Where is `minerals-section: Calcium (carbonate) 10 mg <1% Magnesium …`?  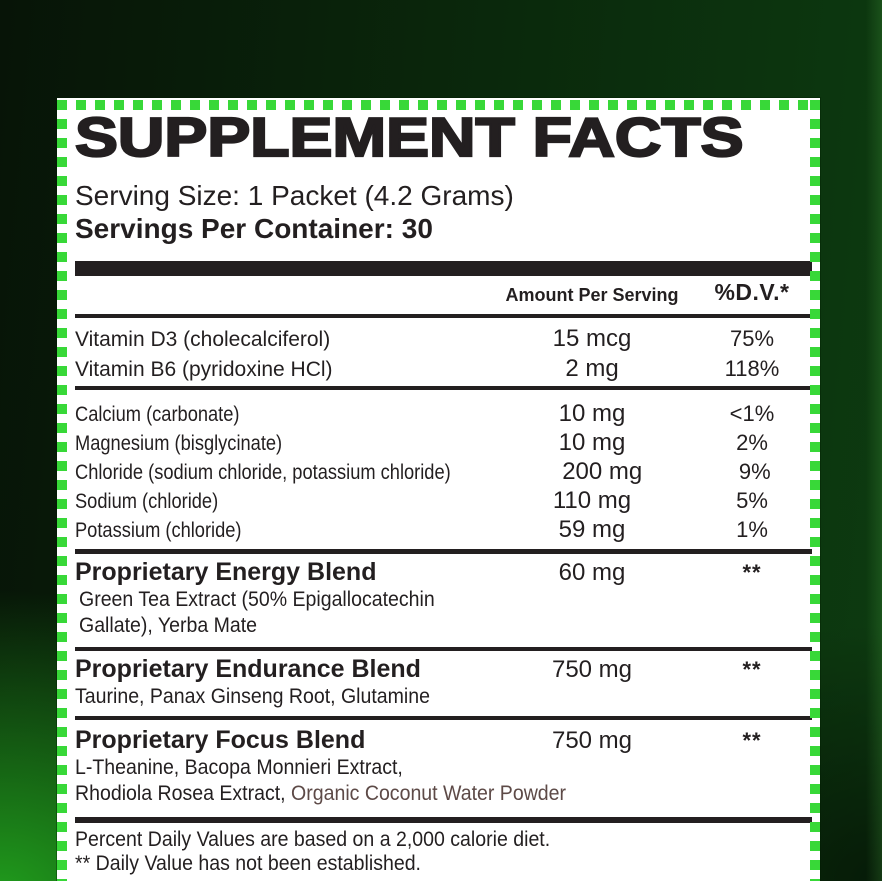
minerals-section: Calcium (carbonate) 10 mg <1% Magnesium … is located at coordinates (443, 471).